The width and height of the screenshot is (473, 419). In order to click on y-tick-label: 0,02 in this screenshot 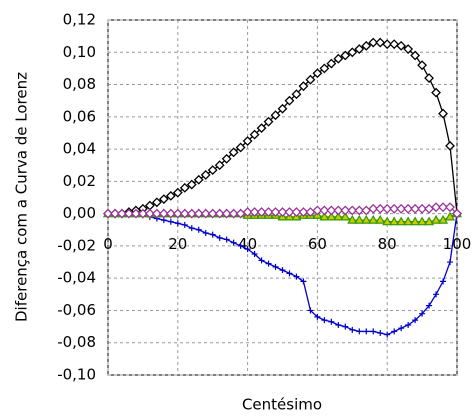, I will do `click(79, 181)`.